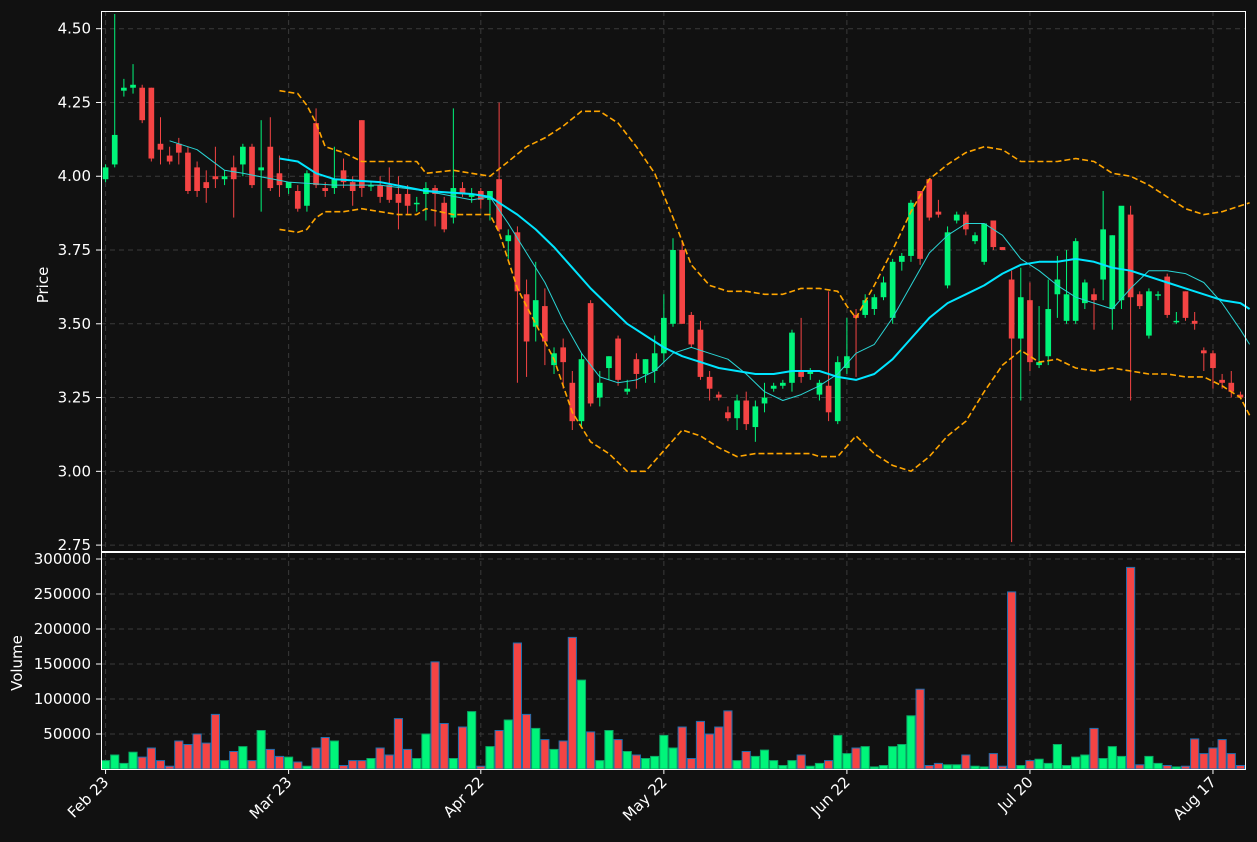 This screenshot has height=842, width=1257. Describe the element at coordinates (62, 699) in the screenshot. I see `volume-tick-label: 100000` at that location.